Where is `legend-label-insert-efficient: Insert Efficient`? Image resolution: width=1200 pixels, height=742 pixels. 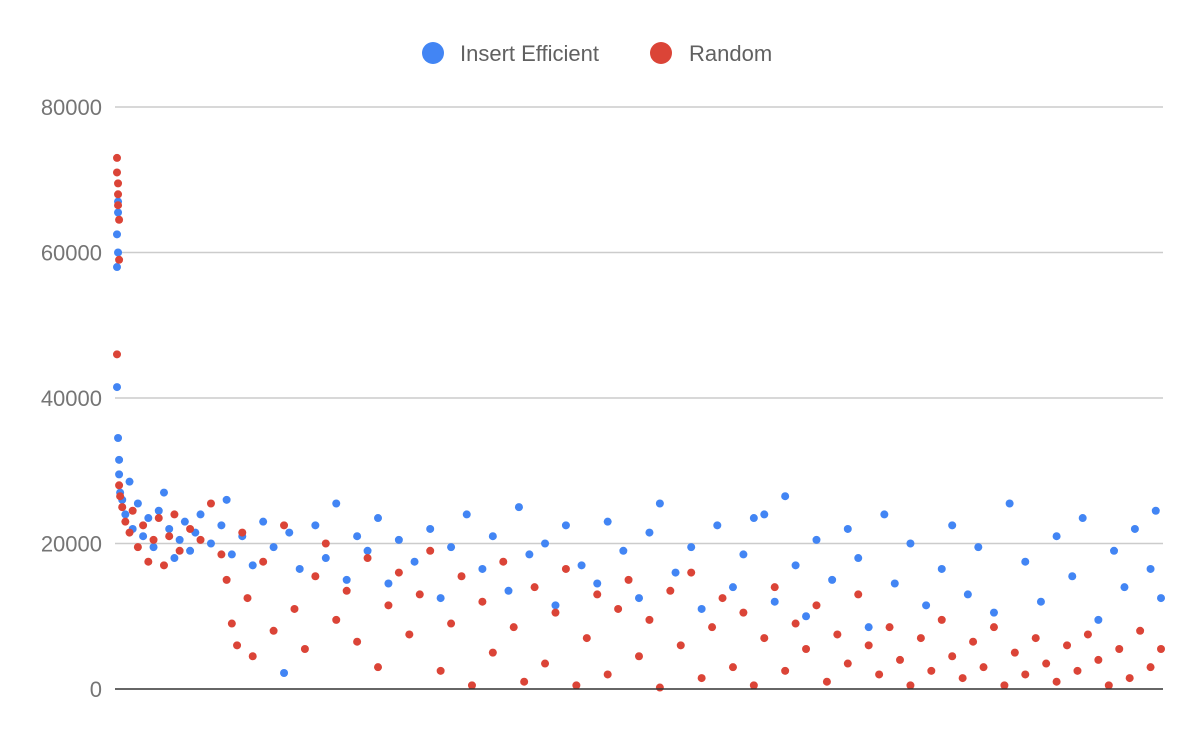 legend-label-insert-efficient: Insert Efficient is located at coordinates (529, 53).